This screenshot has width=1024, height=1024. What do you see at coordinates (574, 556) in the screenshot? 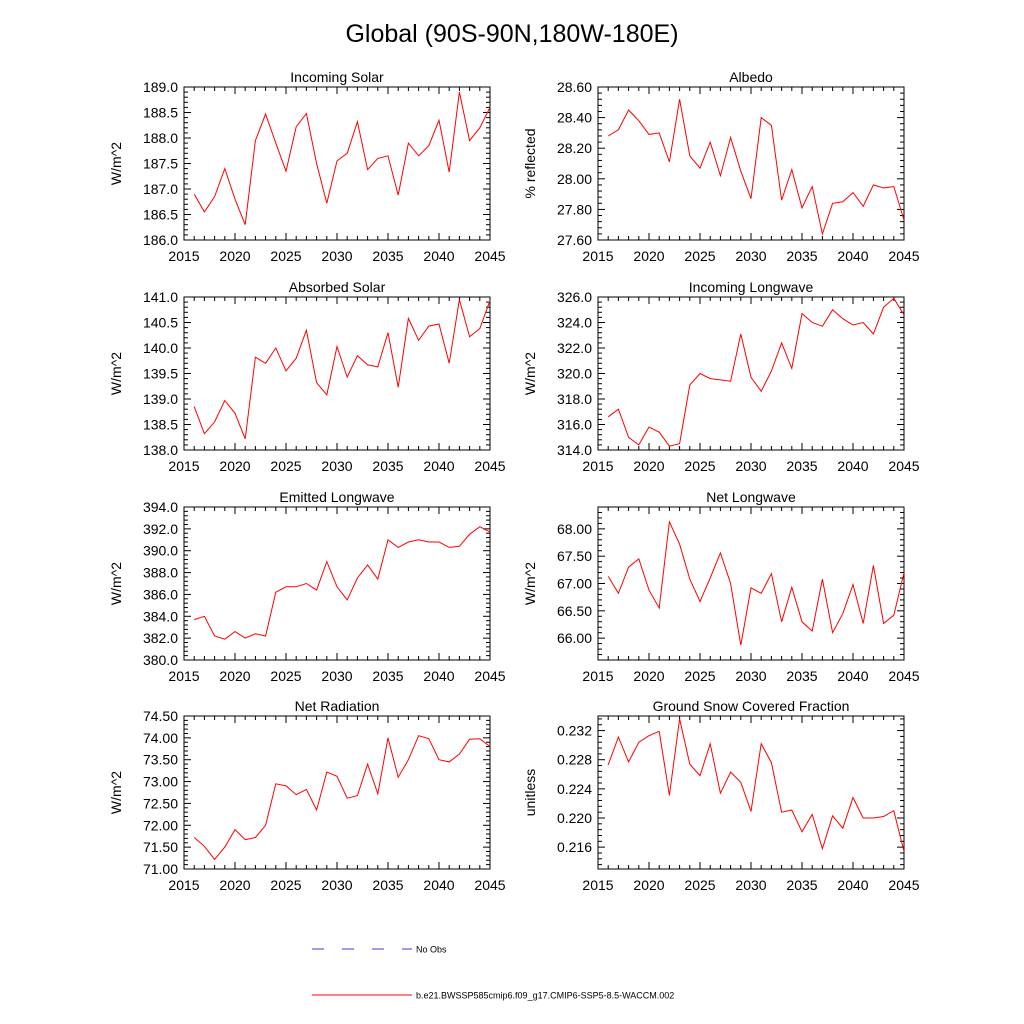
I see `y-tick-label: 67.50` at bounding box center [574, 556].